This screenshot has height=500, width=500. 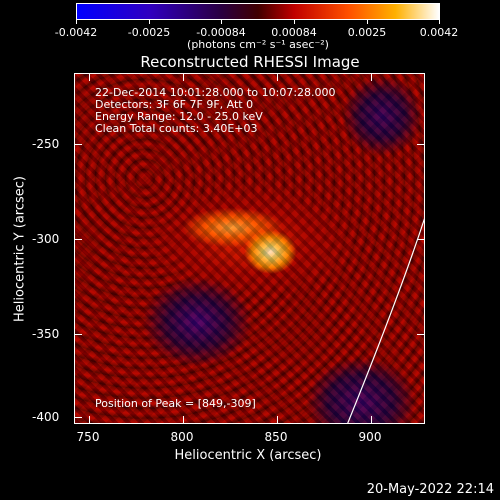 I want to click on timestamp: 20-May-2022 22:14, so click(x=430, y=489).